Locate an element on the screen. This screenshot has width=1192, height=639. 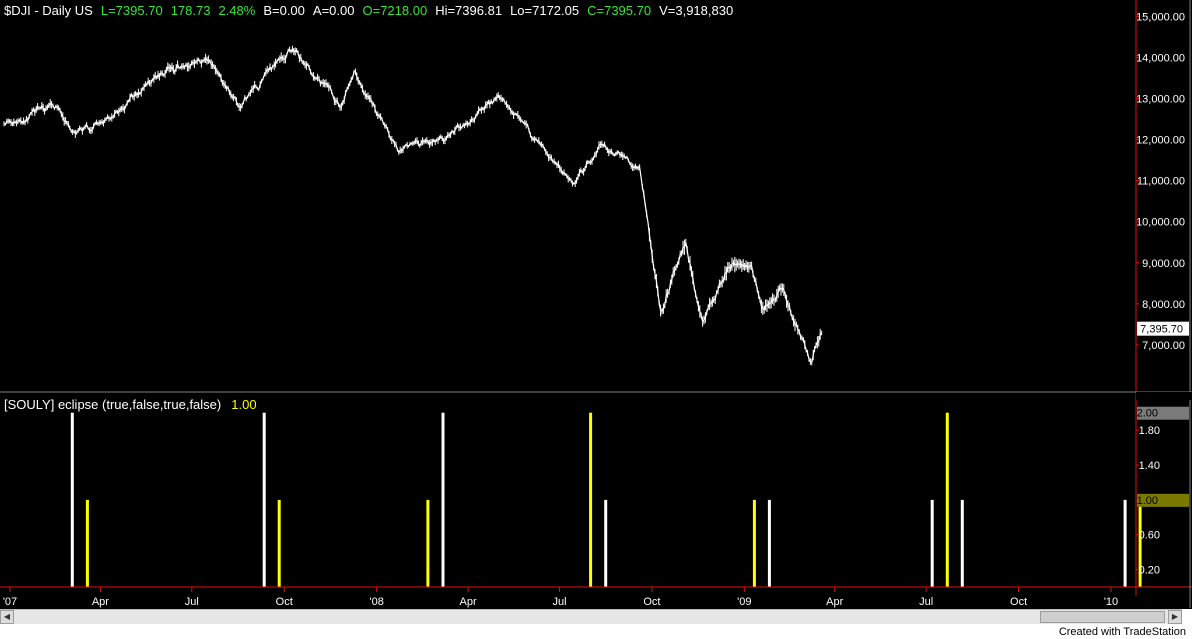
horizontal-scrollbar: ◀ ▶ is located at coordinates (591, 616).